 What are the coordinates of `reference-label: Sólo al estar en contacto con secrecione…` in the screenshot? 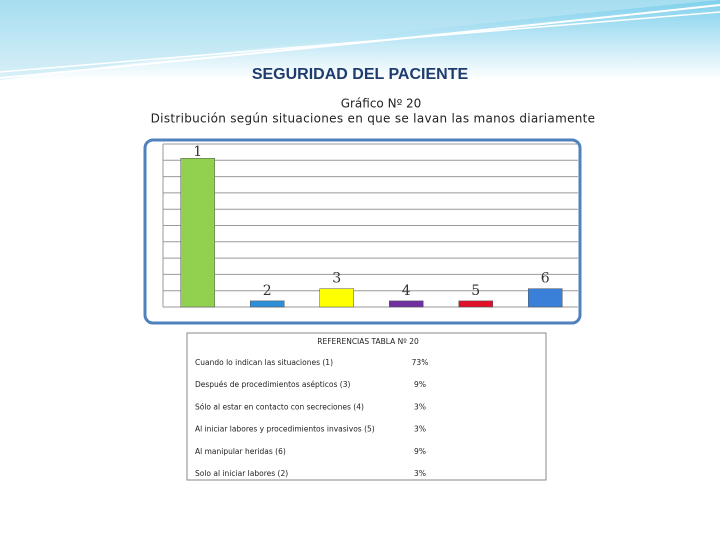 It's located at (279, 406).